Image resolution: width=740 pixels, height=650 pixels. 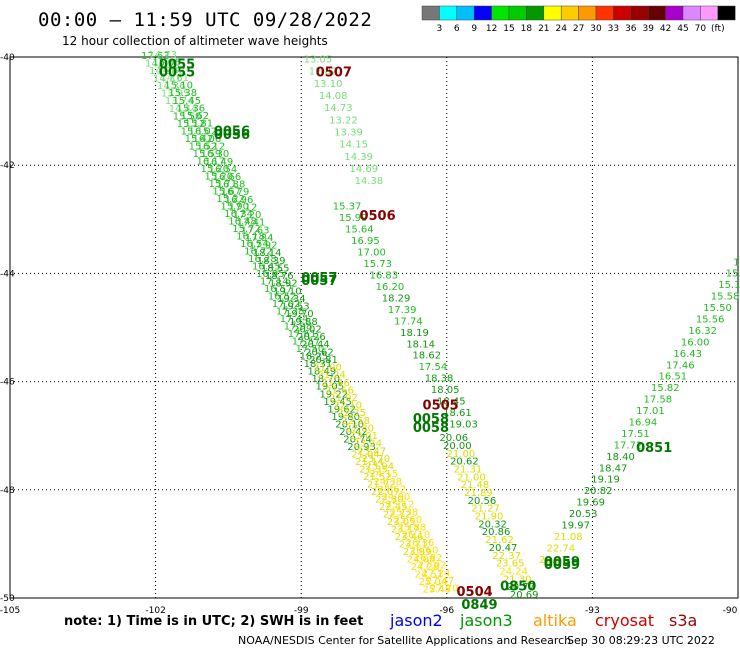 I want to click on swh-value: 17.41, so click(x=251, y=223).